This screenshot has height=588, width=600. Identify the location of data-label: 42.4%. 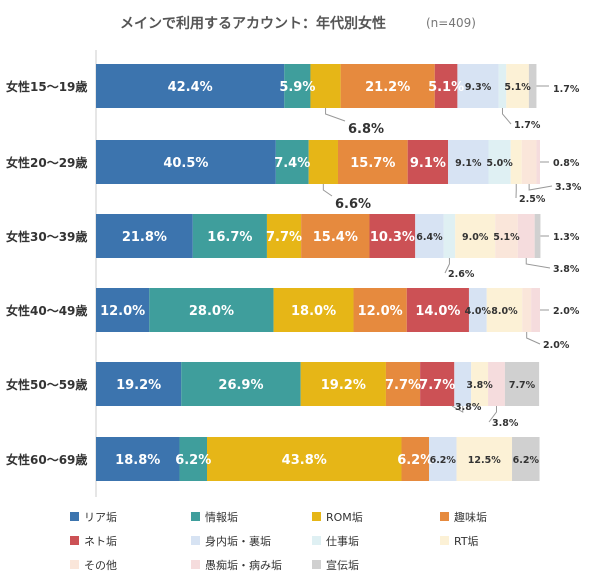
(190, 87).